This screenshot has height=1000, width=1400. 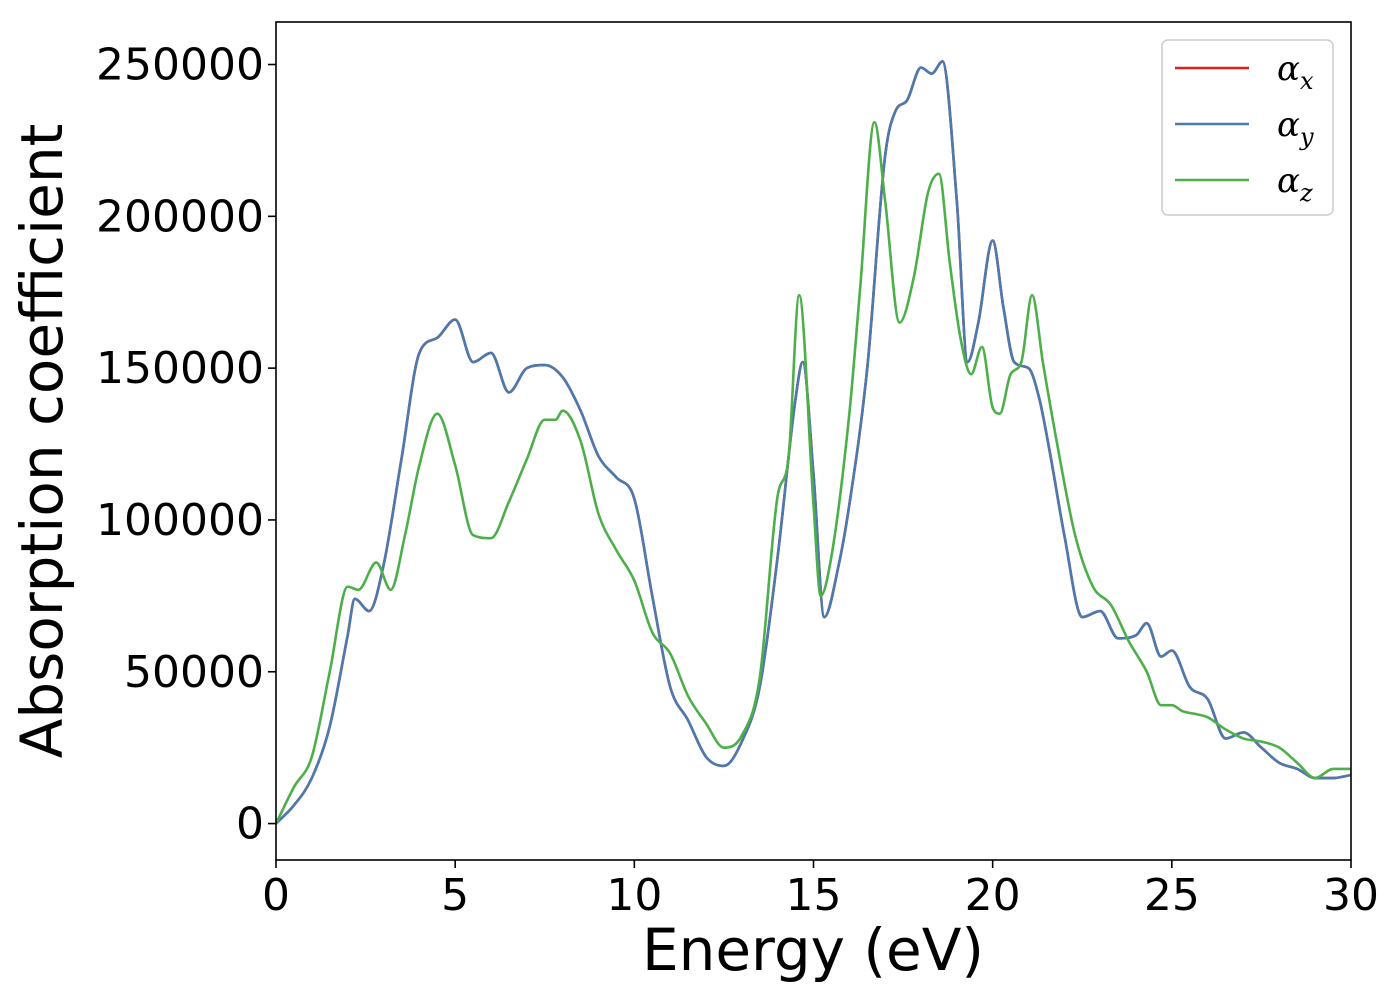 I want to click on x-tick-label: 10, so click(x=634, y=895).